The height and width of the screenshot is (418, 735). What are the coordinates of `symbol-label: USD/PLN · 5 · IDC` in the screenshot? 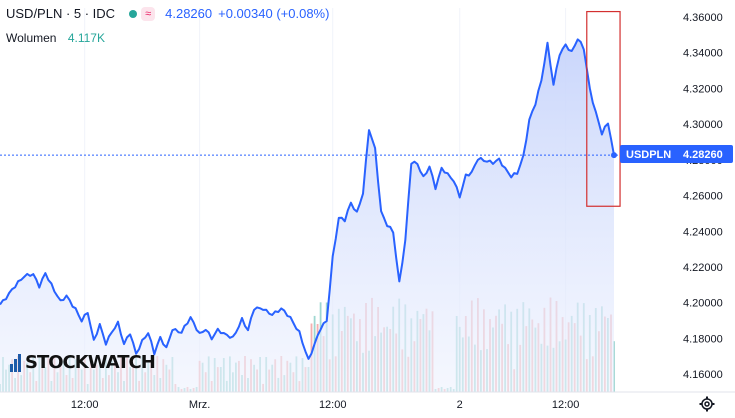 It's located at (61, 13).